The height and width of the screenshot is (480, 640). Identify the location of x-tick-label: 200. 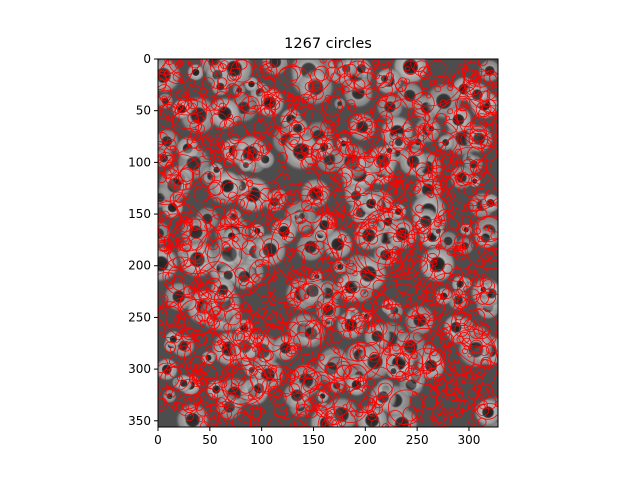
(365, 440).